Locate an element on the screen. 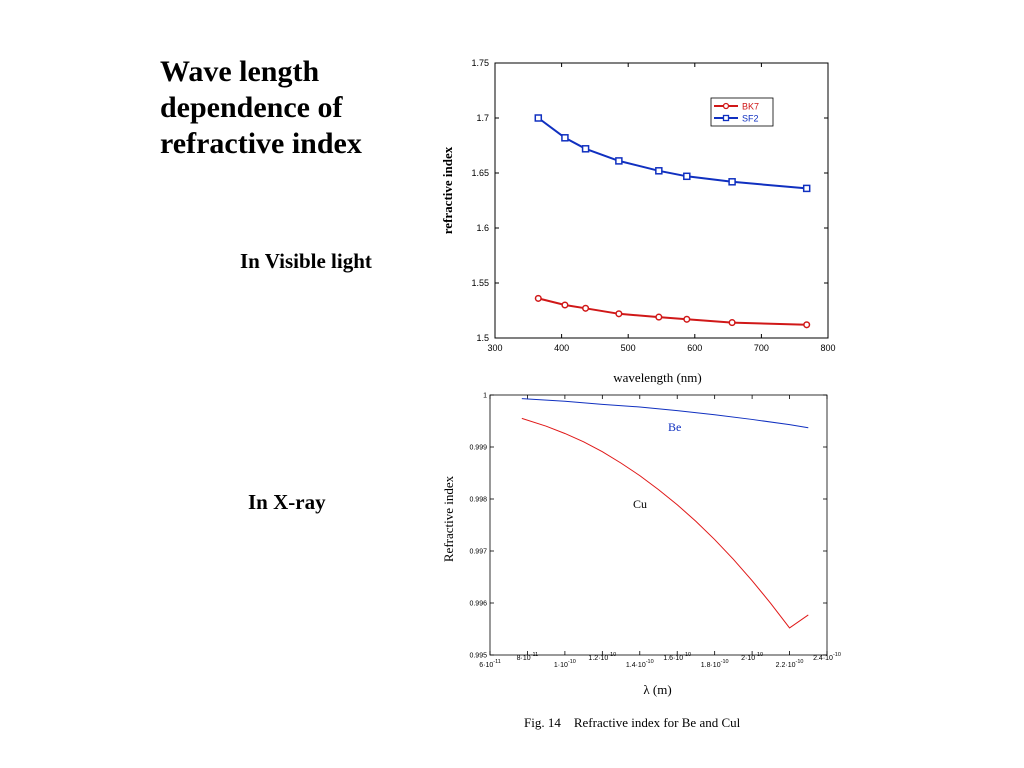  series-label-cu: Cu is located at coordinates (640, 504).